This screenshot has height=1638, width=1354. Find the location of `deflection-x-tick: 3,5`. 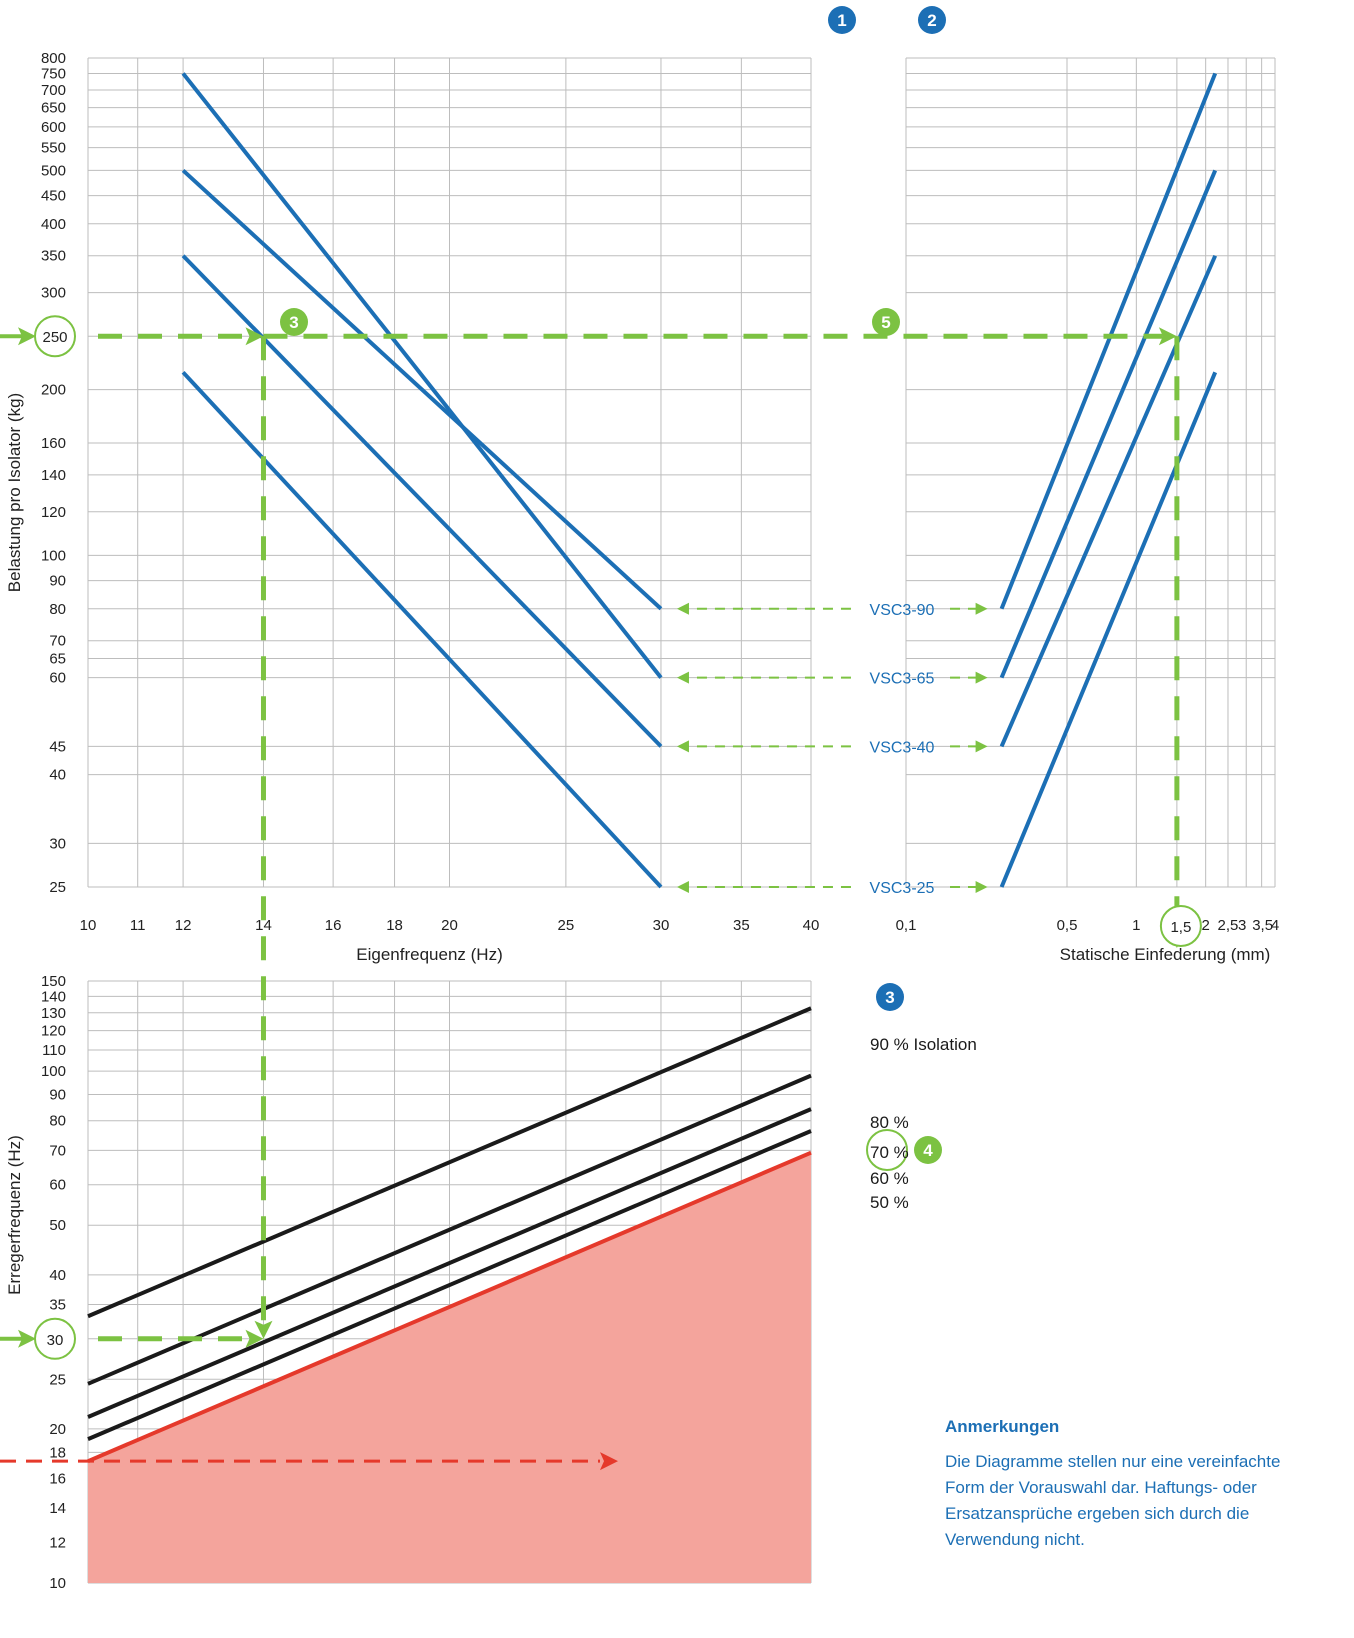

deflection-x-tick: 3,5 is located at coordinates (1262, 925).